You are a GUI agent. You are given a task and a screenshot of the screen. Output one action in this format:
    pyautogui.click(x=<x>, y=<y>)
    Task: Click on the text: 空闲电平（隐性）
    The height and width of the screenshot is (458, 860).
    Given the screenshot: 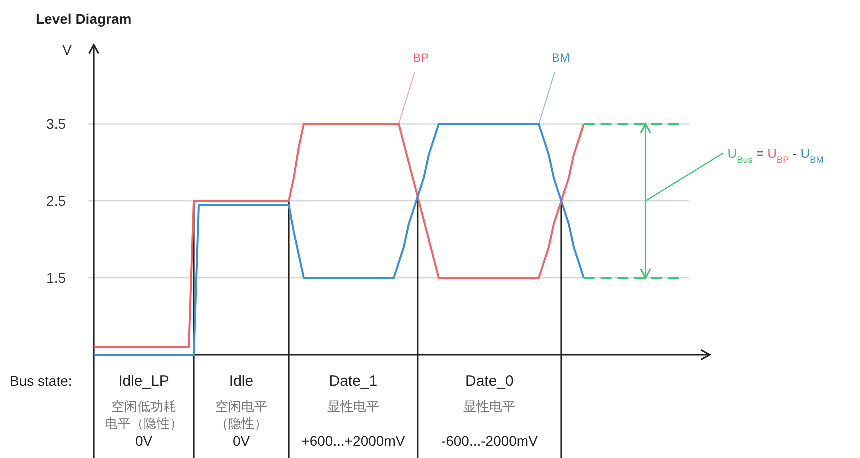 What is the action you would take?
    pyautogui.click(x=242, y=416)
    